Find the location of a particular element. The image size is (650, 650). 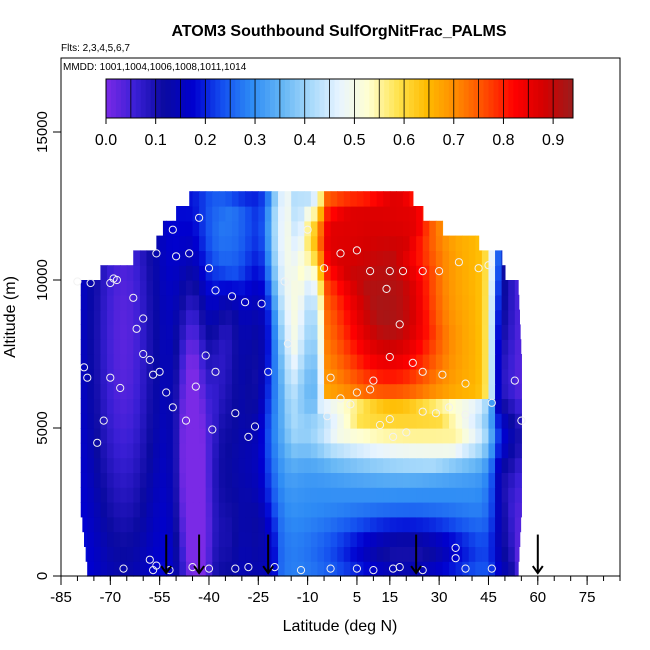

colorbar-tick-label: 0.7 is located at coordinates (454, 140).